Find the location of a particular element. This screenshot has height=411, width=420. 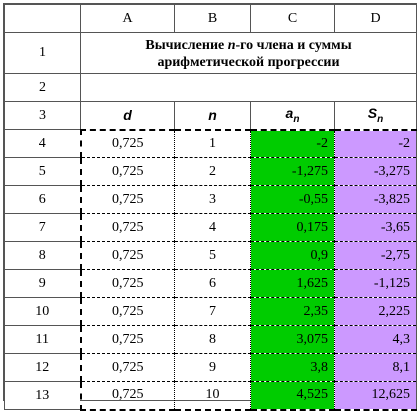

data-row: 13 0,725 10 4,525 12,625 is located at coordinates (210, 396).